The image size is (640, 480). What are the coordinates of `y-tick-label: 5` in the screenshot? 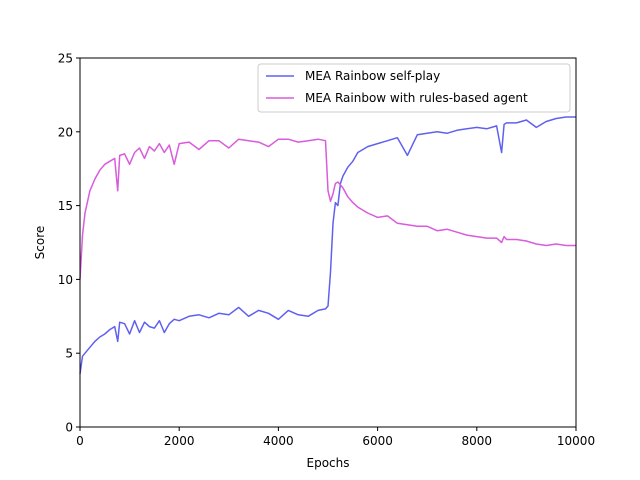 It's located at (69, 354).